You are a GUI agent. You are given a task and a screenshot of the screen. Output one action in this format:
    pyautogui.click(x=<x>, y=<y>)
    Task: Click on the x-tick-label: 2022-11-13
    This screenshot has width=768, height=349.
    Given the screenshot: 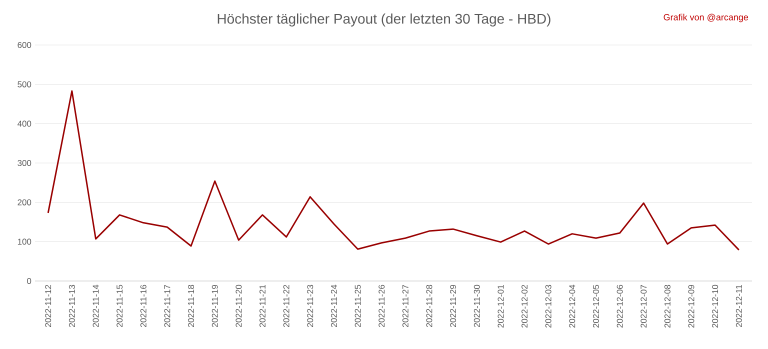 What is the action you would take?
    pyautogui.click(x=71, y=305)
    